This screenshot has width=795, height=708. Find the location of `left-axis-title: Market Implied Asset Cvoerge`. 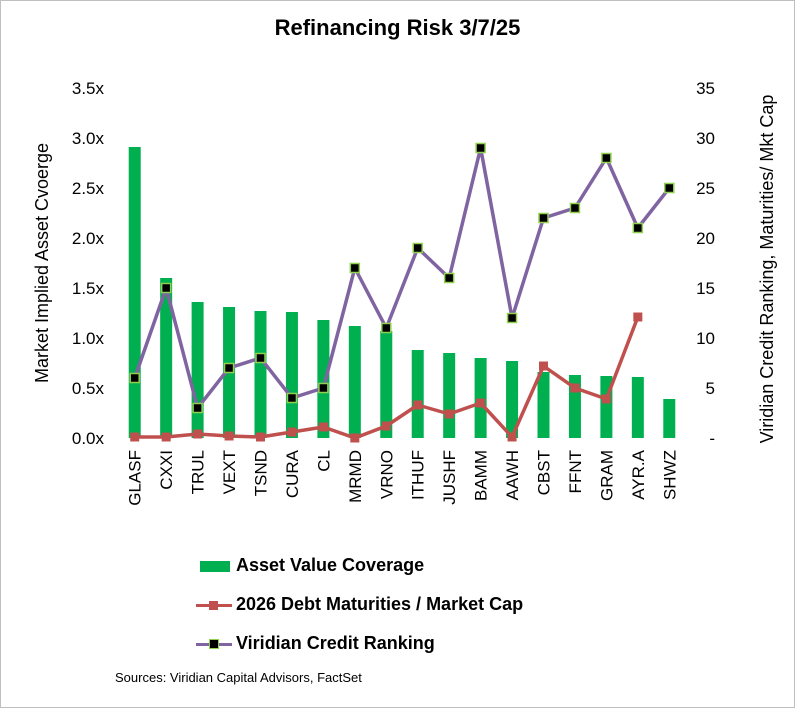

left-axis-title: Market Implied Asset Cvoerge is located at coordinates (42, 263).